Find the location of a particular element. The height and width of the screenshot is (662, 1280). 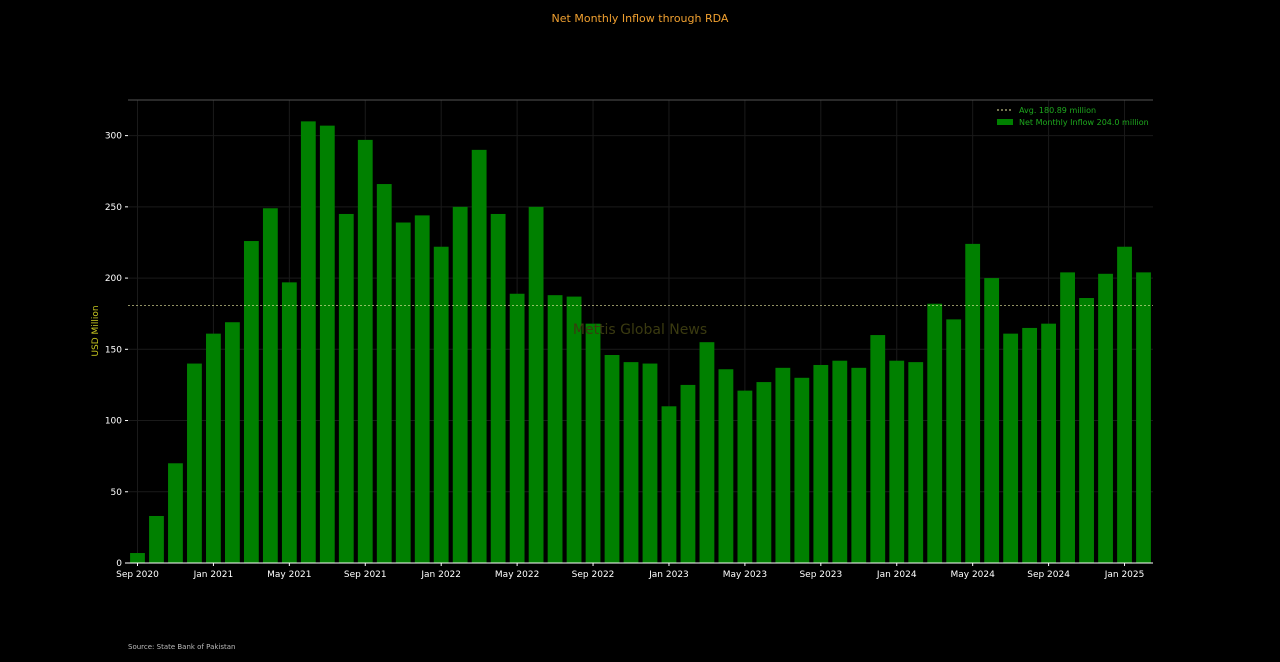

watermark-text: Mettis Global News is located at coordinates (640, 330).